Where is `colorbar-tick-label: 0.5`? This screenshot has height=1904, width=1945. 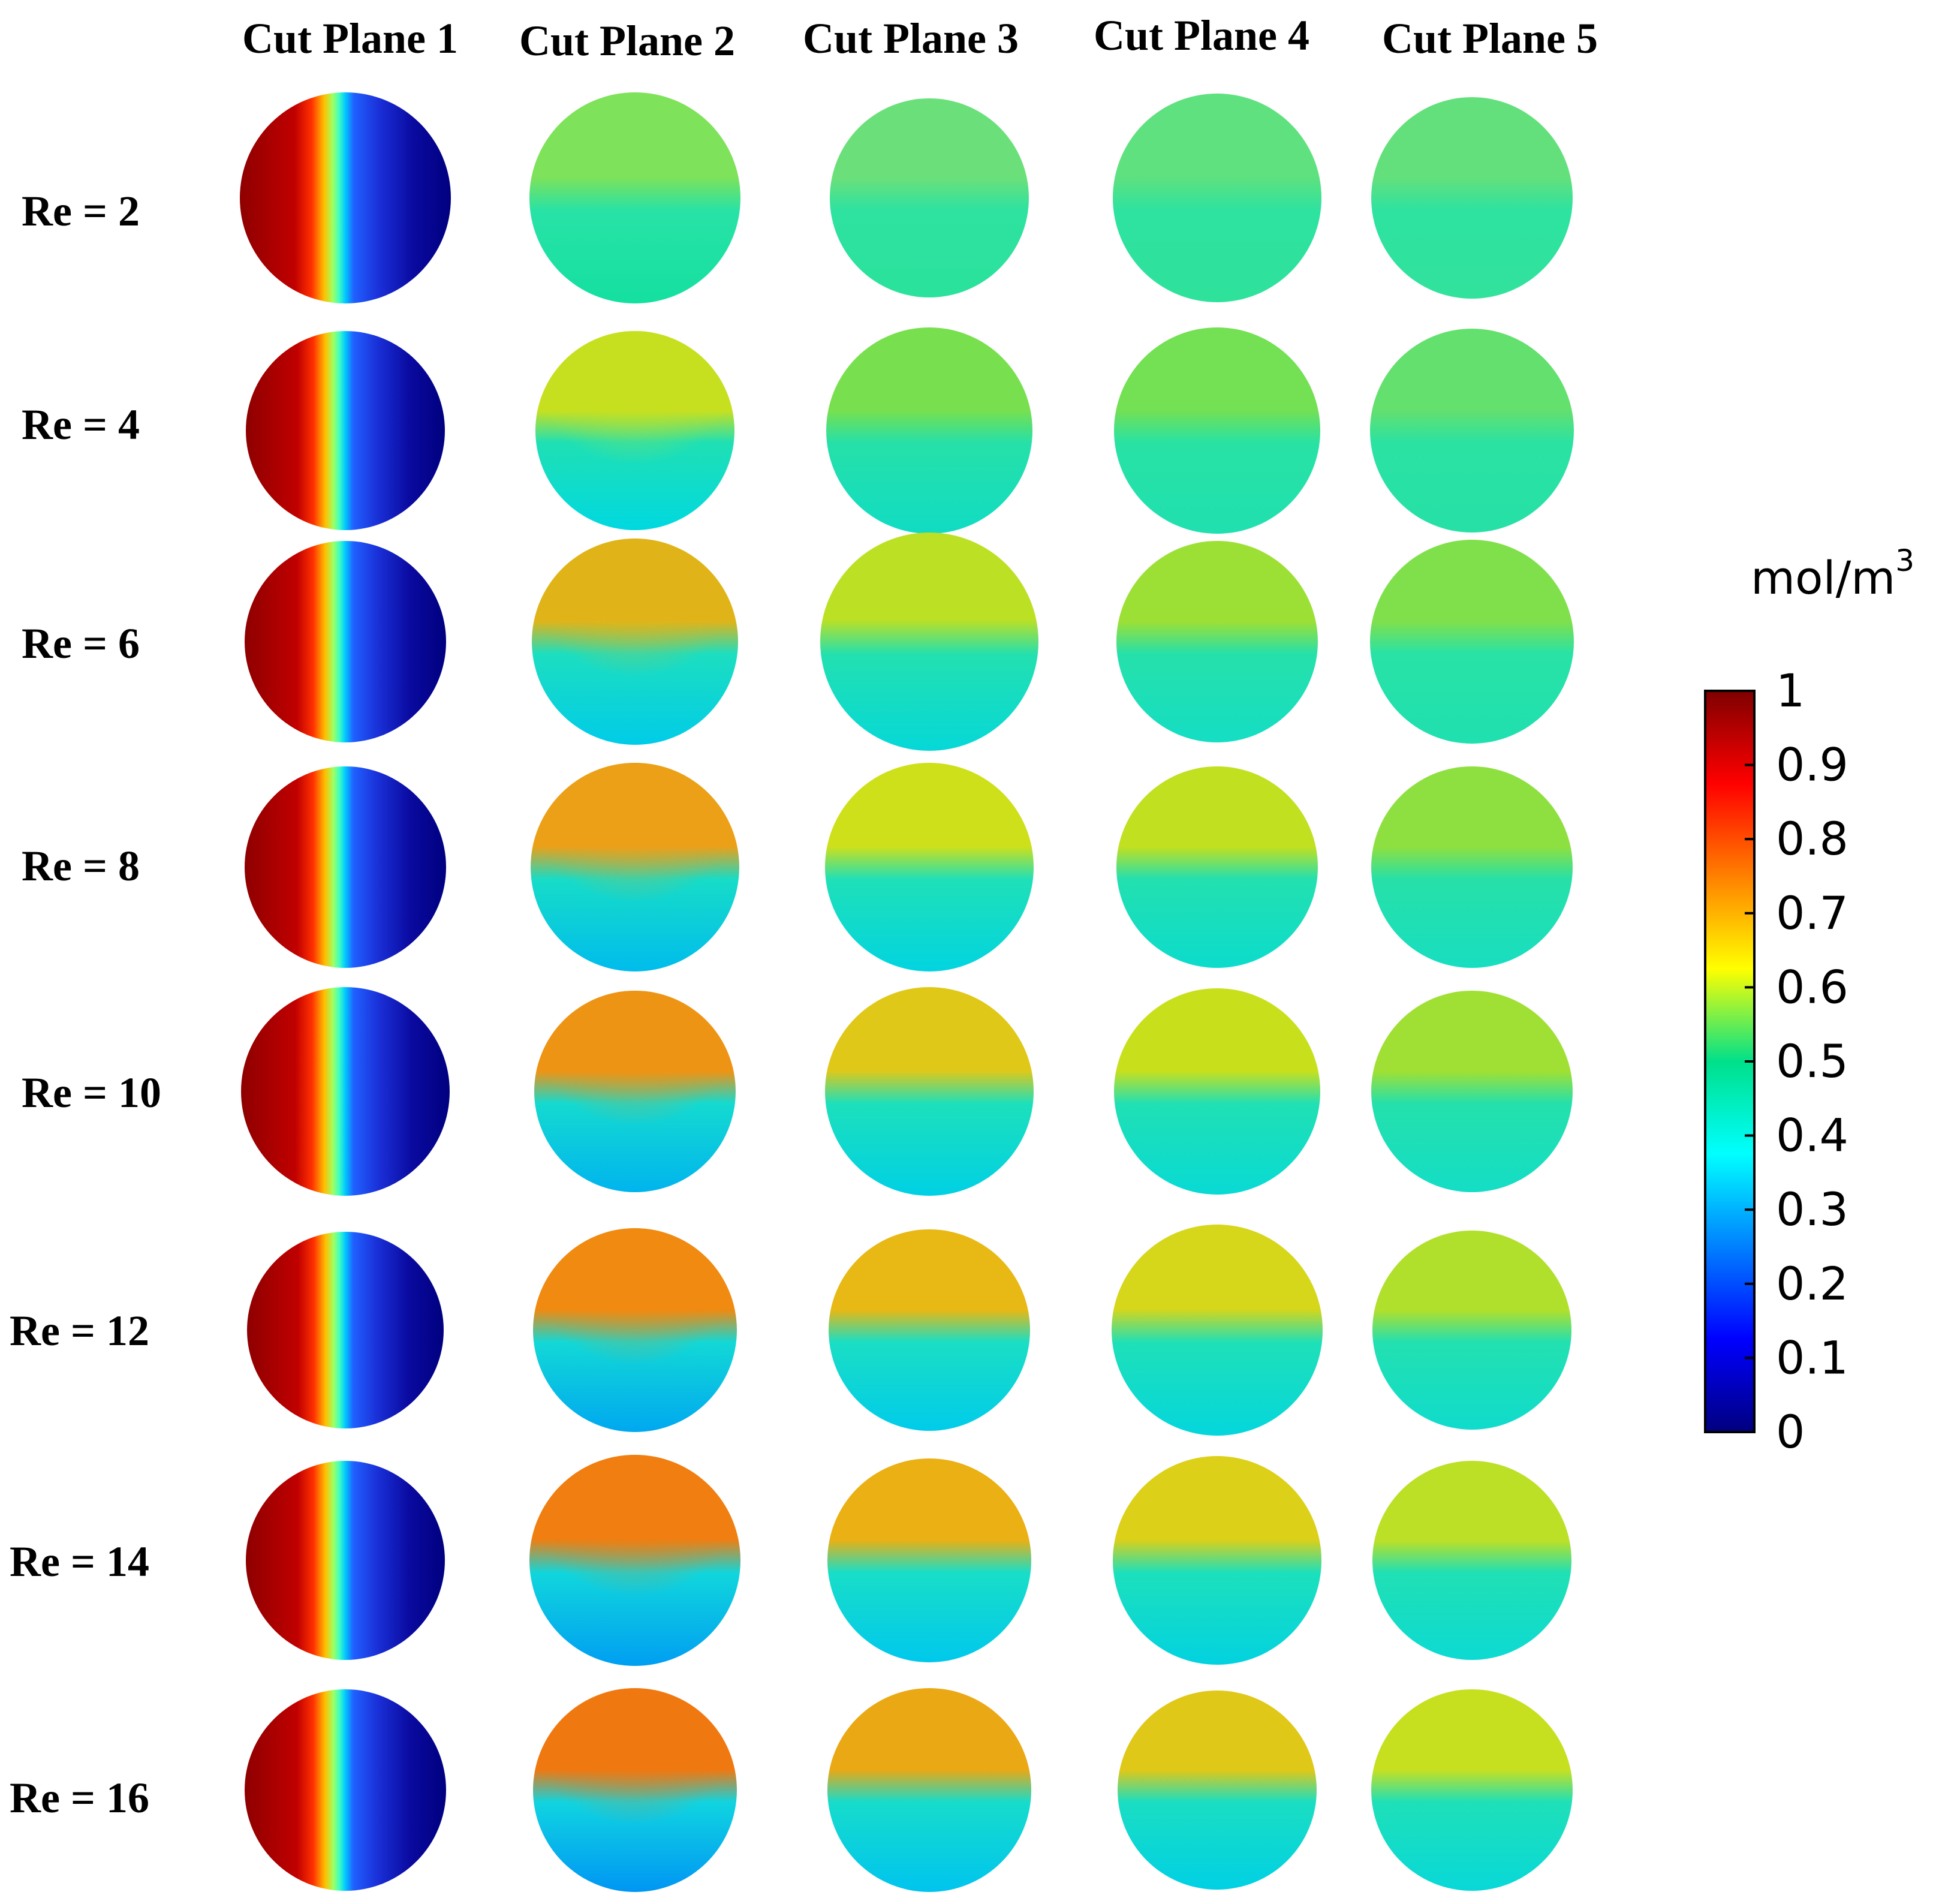
colorbar-tick-label: 0.5 is located at coordinates (1812, 1061).